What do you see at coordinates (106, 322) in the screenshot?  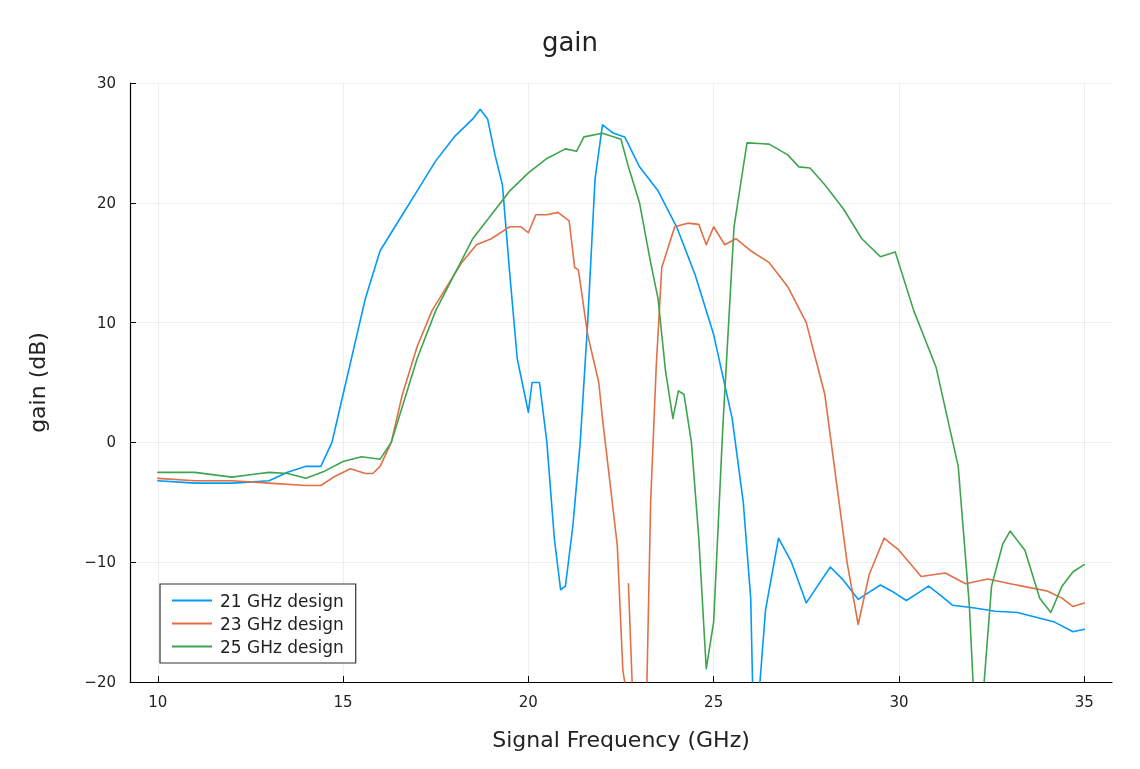 I see `y-tick-label: 10` at bounding box center [106, 322].